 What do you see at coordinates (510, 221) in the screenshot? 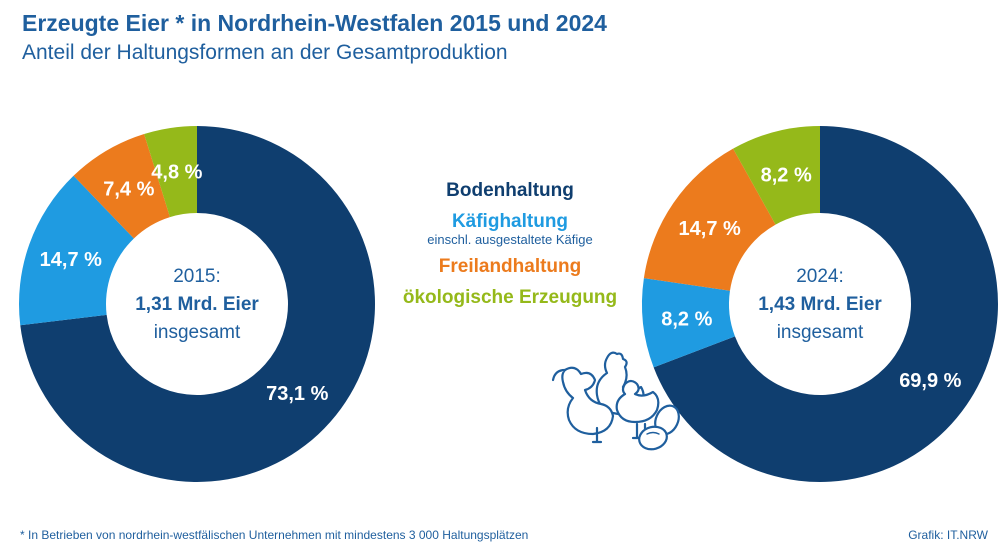
I see `legend-item-1: Käfighaltung` at bounding box center [510, 221].